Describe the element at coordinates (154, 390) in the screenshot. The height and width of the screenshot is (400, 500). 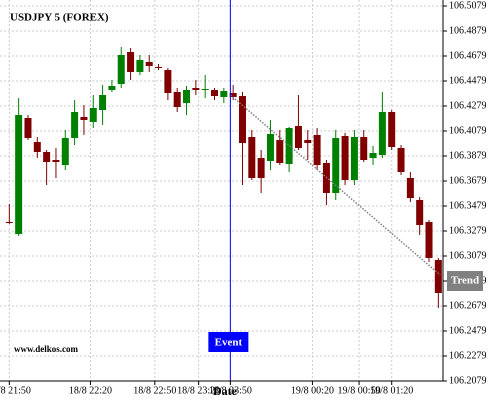
I see `x-tick-label: 18/8 22:50` at that location.